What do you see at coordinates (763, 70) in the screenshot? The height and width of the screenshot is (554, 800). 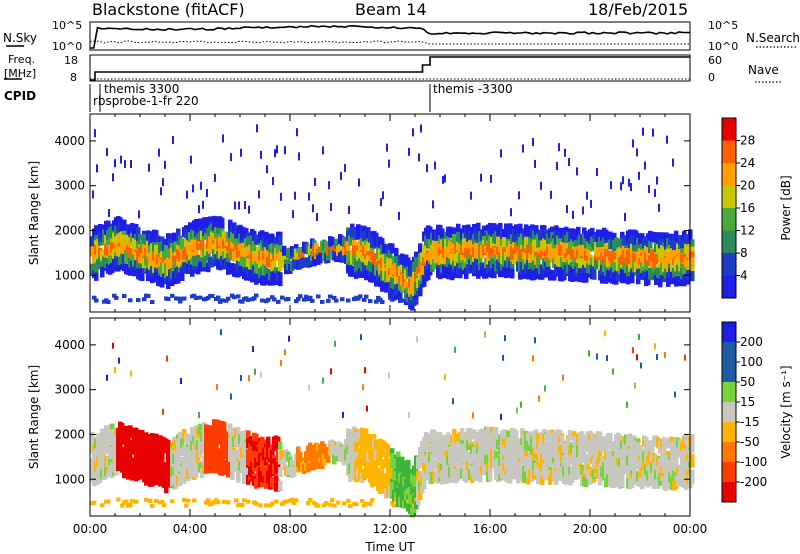 I see `nave-label: Nave` at bounding box center [763, 70].